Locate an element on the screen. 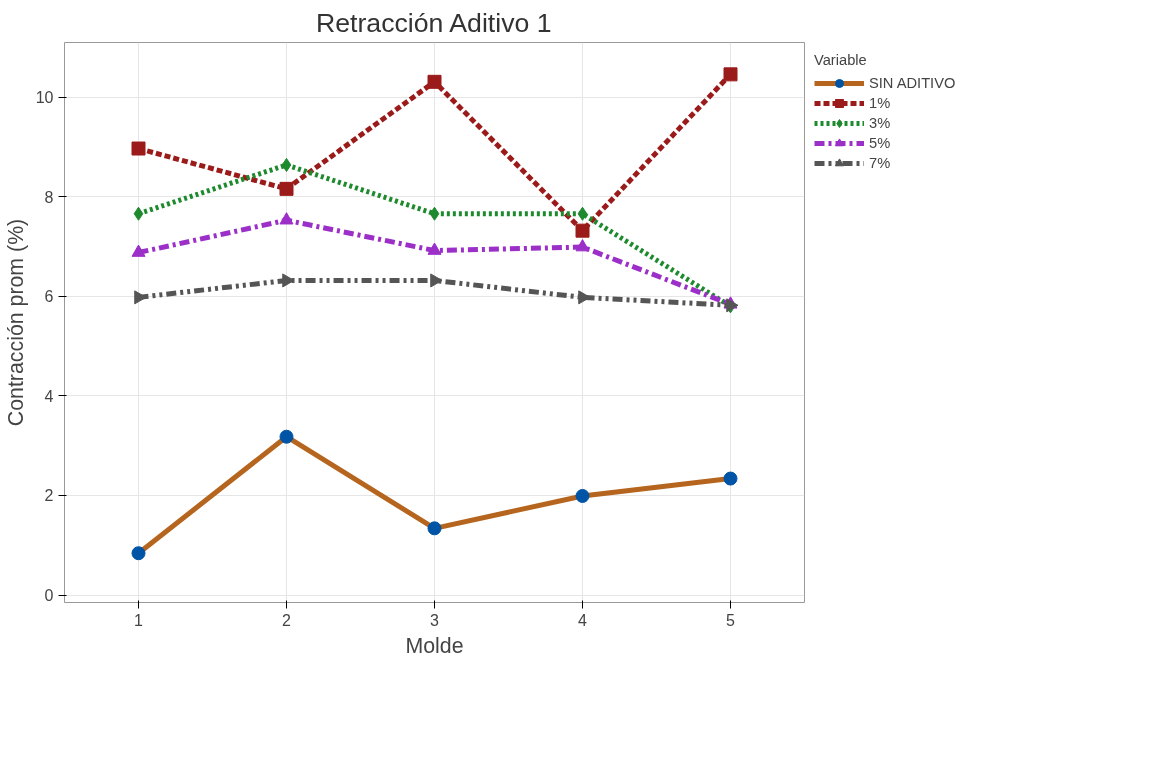  x-tick-label: 4 is located at coordinates (583, 620).